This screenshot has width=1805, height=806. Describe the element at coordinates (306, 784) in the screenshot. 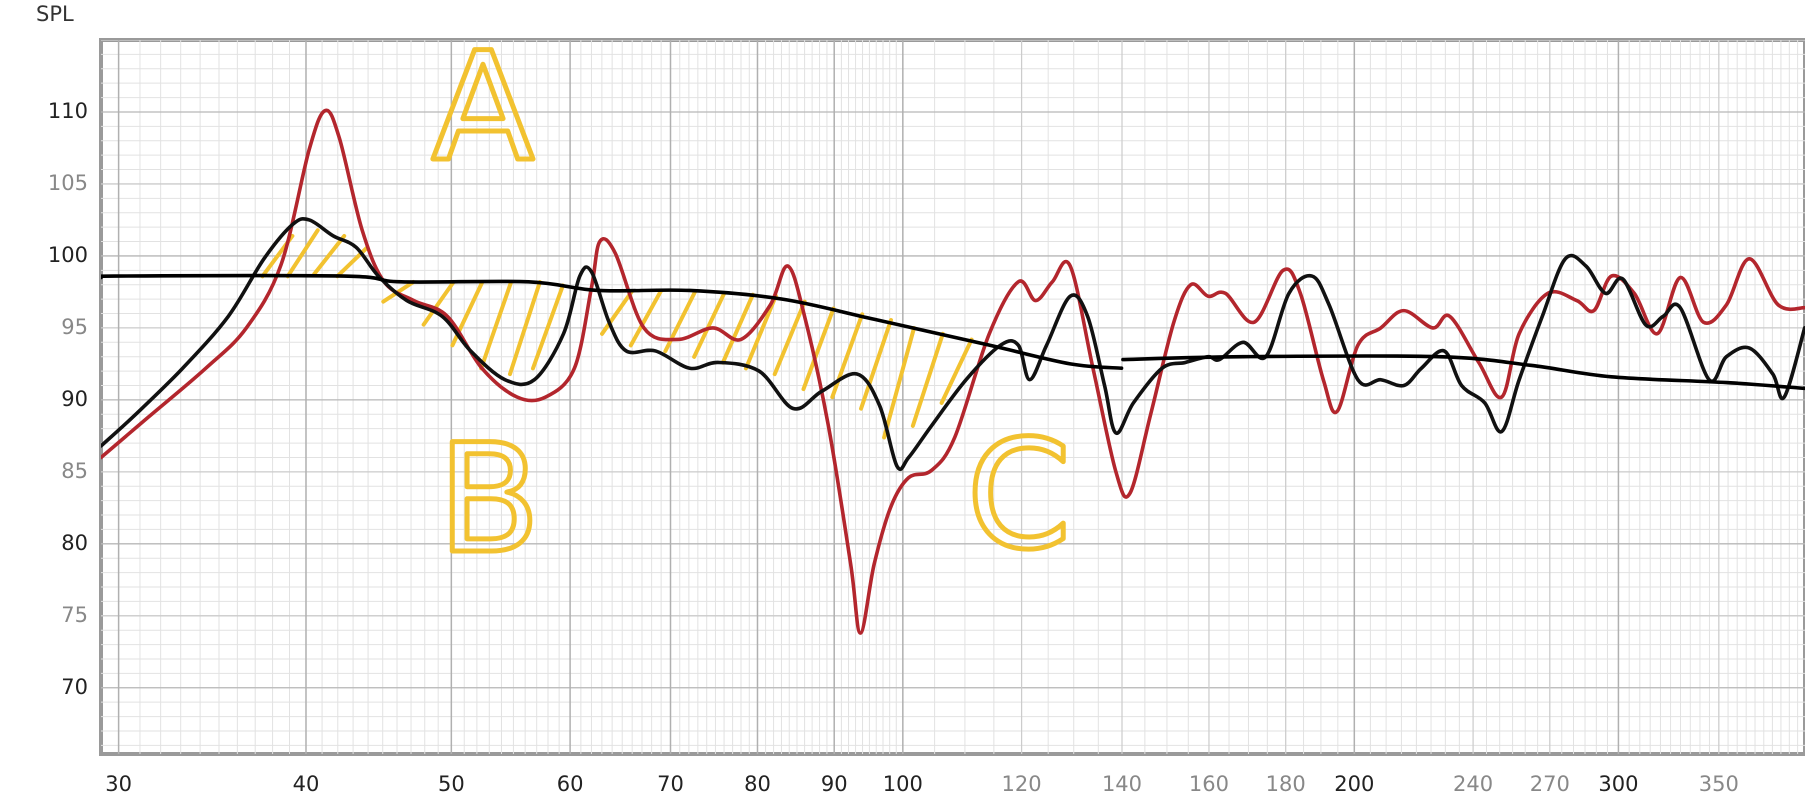

I see `x-tick-label: 40` at that location.